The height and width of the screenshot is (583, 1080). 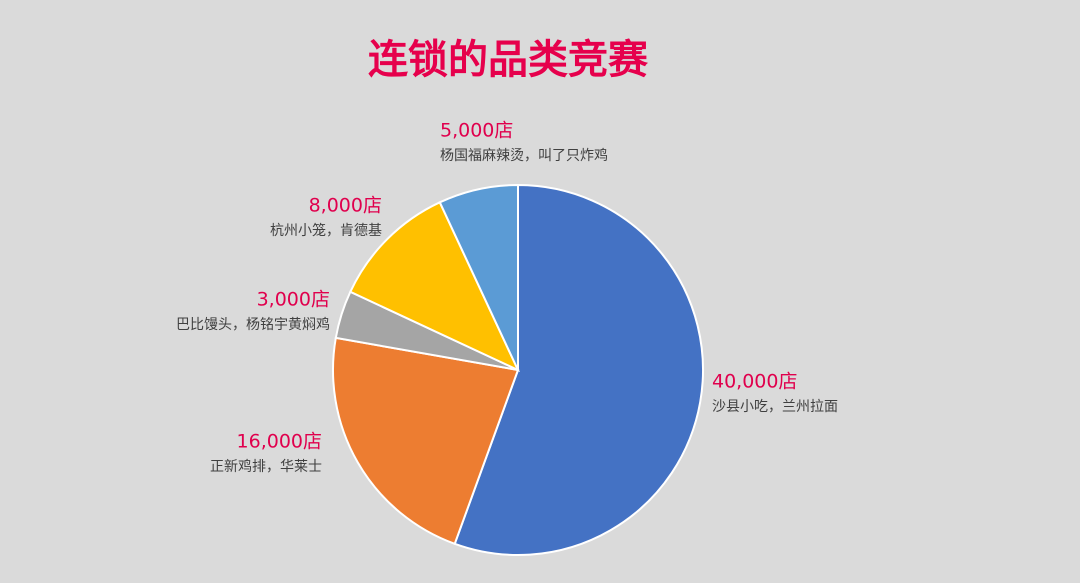 What do you see at coordinates (279, 442) in the screenshot?
I see `value-label: 16,000店` at bounding box center [279, 442].